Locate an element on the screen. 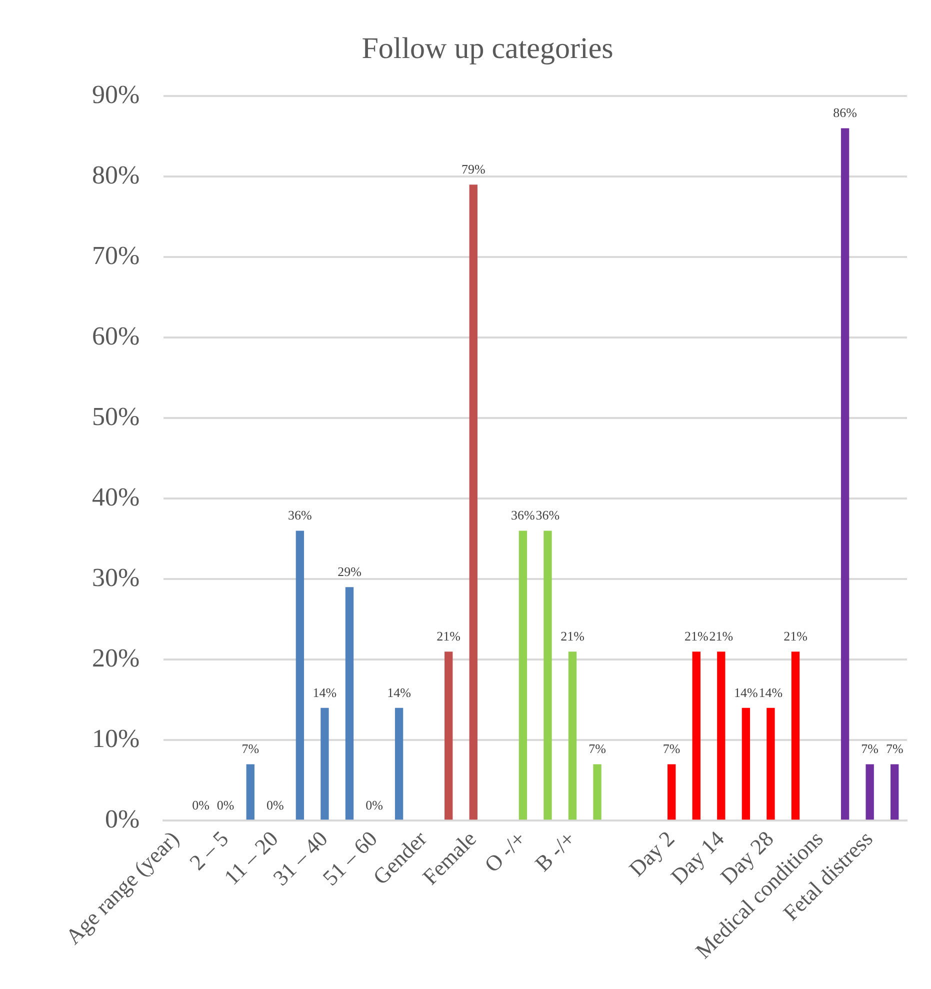 The height and width of the screenshot is (989, 931). y-tick-label: 0% is located at coordinates (122, 819).